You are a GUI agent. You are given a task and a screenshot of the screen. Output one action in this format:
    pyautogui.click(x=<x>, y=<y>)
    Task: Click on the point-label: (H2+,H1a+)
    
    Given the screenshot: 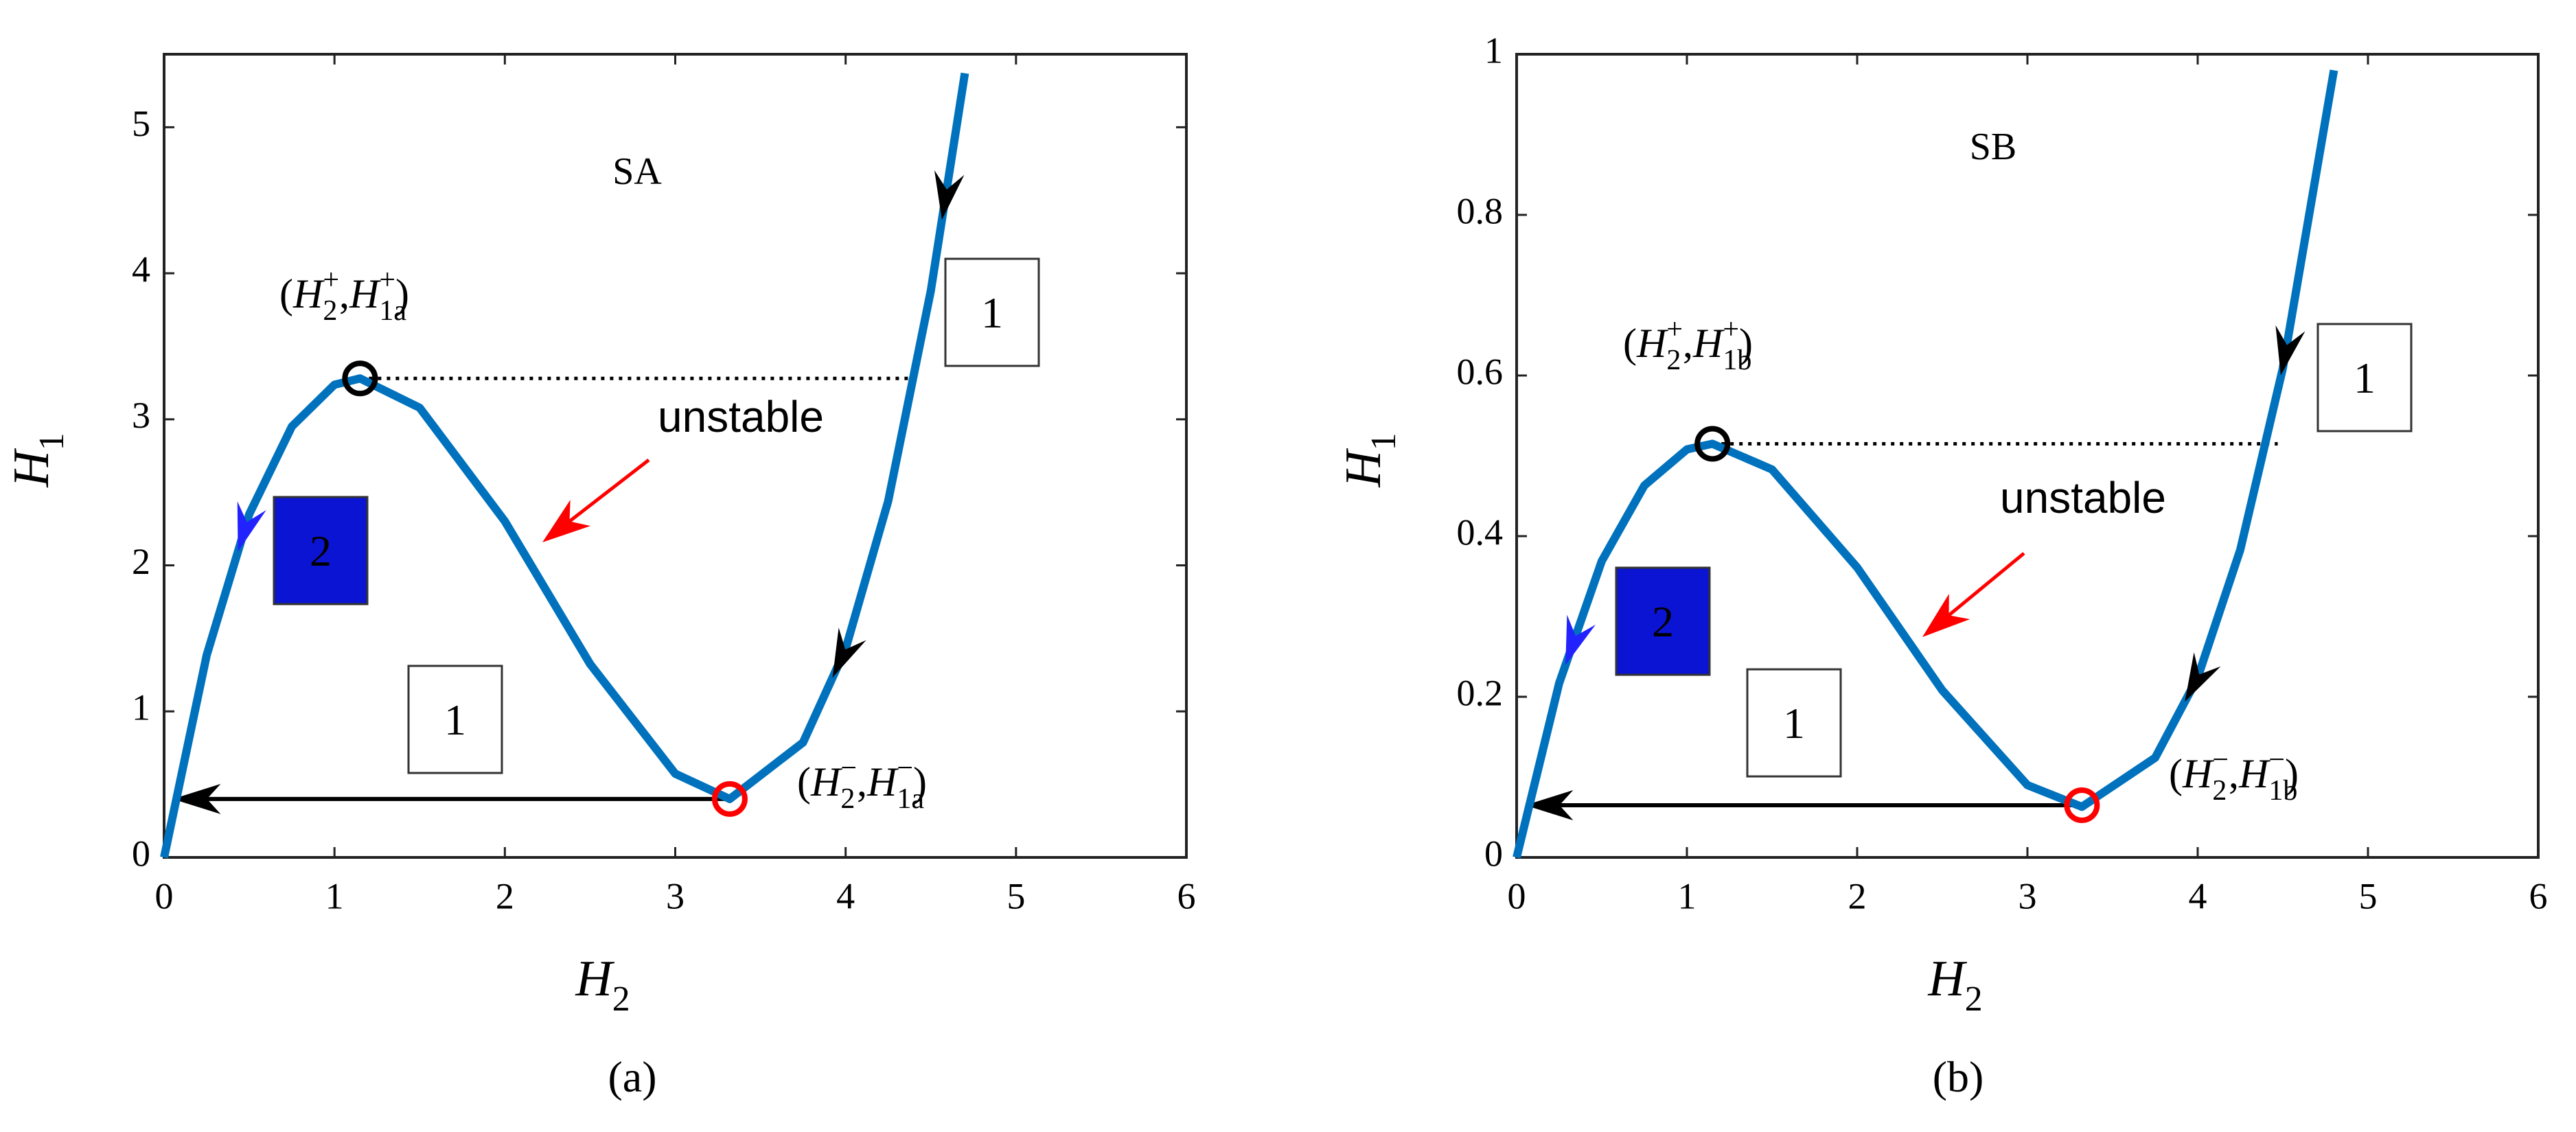 What is the action you would take?
    pyautogui.click(x=344, y=295)
    